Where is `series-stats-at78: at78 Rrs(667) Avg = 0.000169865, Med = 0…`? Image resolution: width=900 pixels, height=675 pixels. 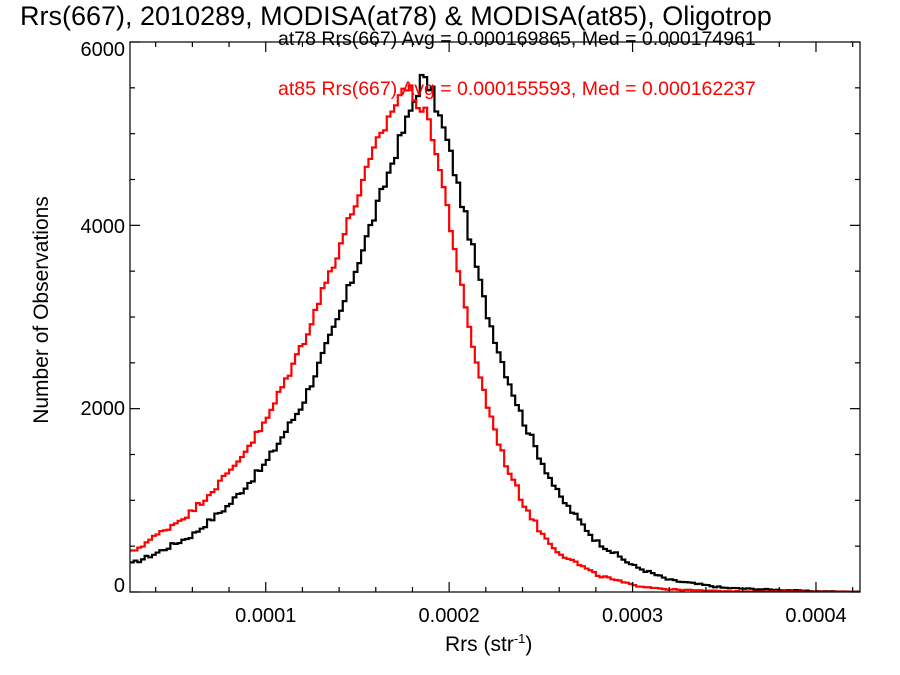
series-stats-at78: at78 Rrs(667) Avg = 0.000169865, Med = 0… is located at coordinates (517, 39).